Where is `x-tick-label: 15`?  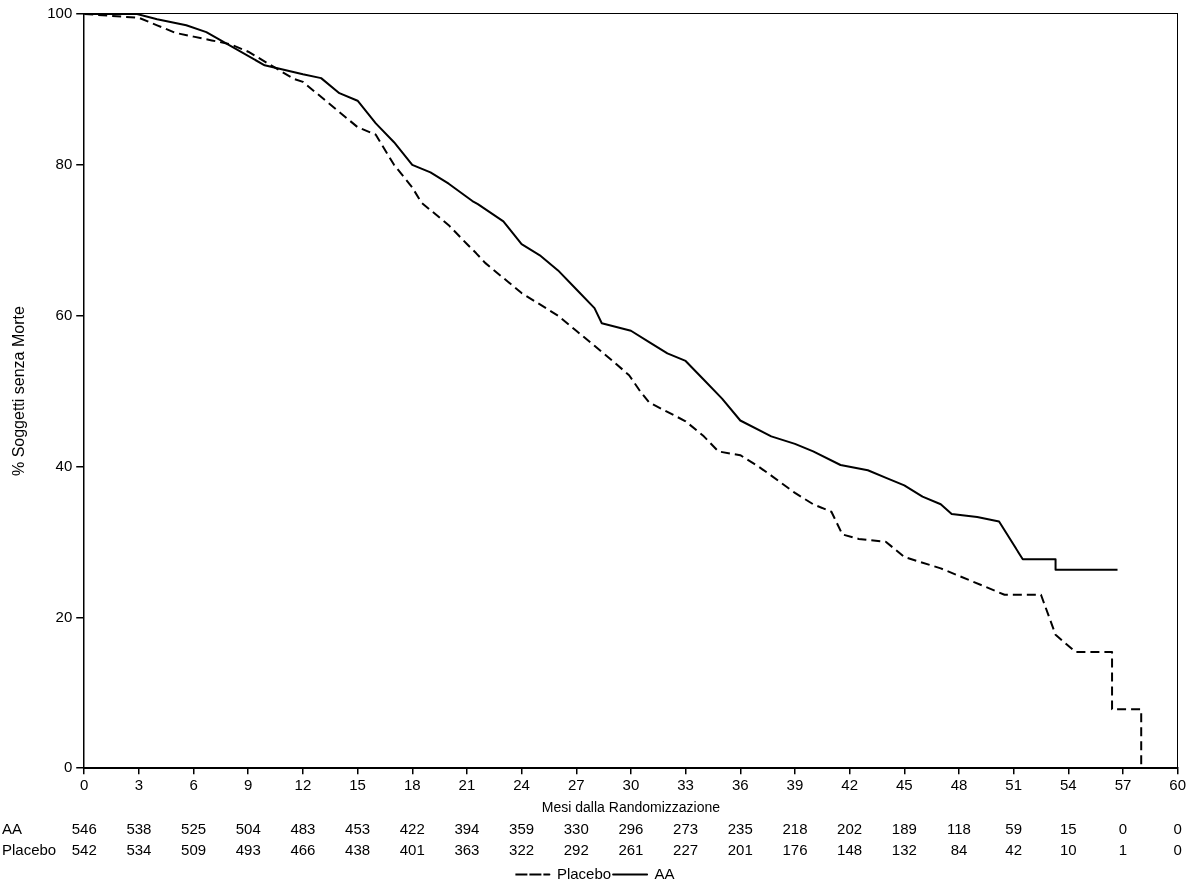 x-tick-label: 15 is located at coordinates (357, 785).